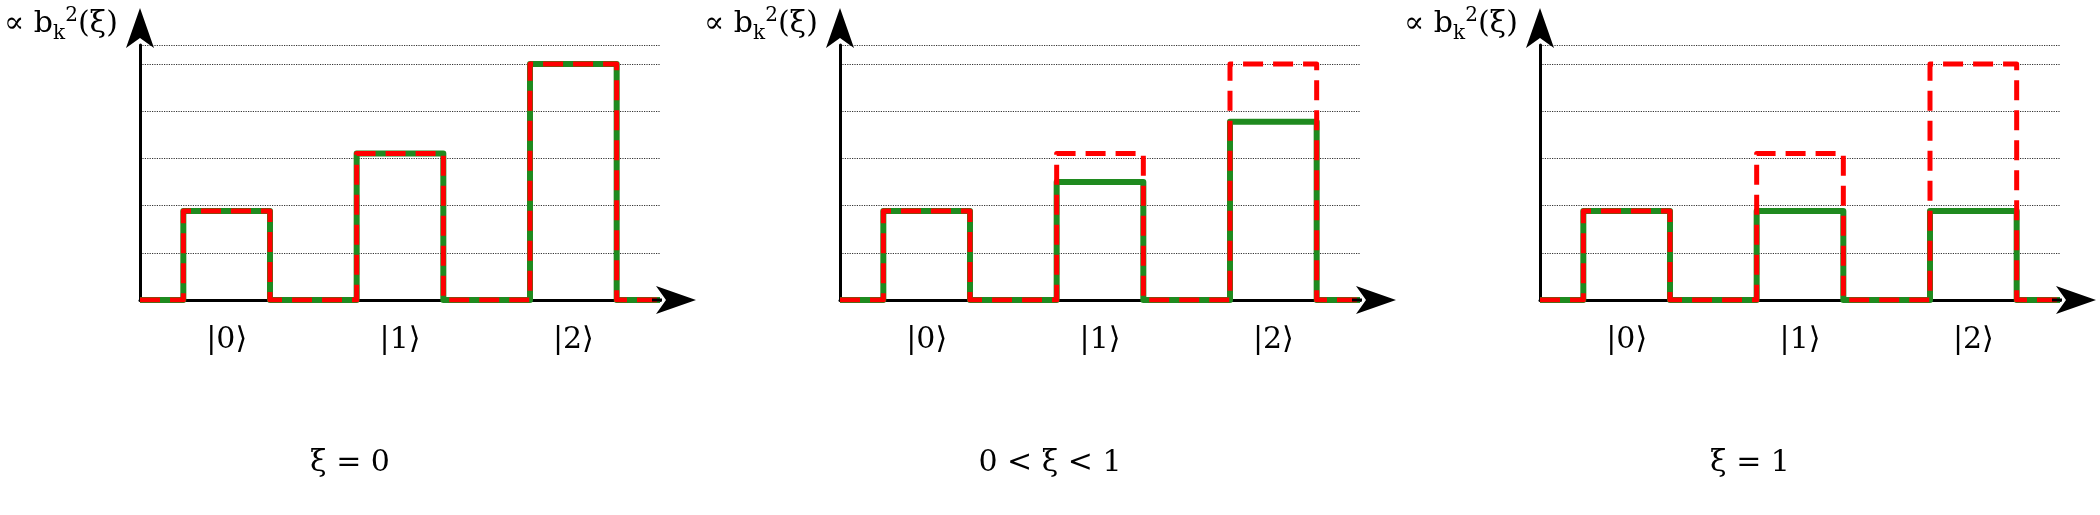 This screenshot has height=515, width=2100. What do you see at coordinates (1050, 460) in the screenshot?
I see `x-axis-title: 0 < ξ < 1` at bounding box center [1050, 460].